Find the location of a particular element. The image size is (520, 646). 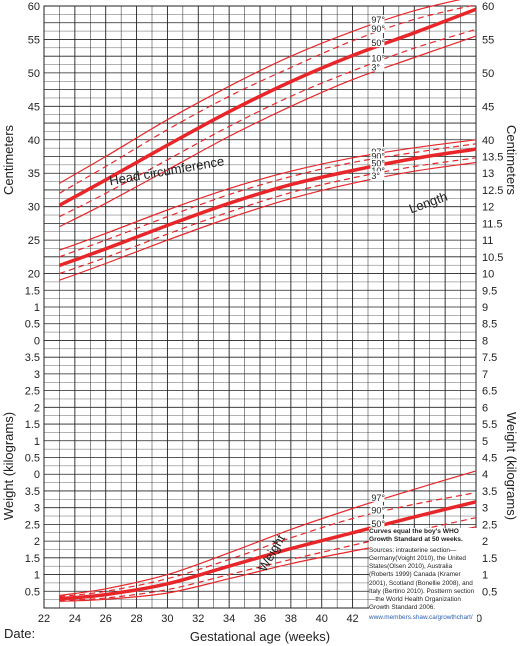

right-tick-label: 1.5 is located at coordinates (489, 559).